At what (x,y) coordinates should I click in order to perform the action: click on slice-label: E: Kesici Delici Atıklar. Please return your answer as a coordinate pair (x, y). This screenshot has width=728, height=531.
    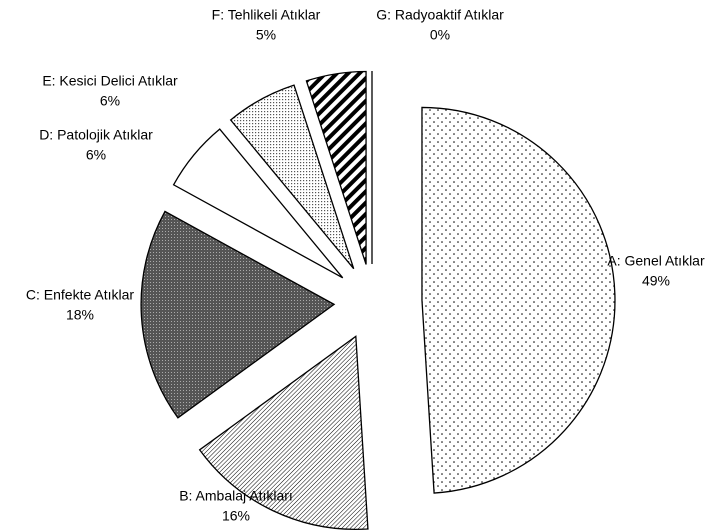
    Looking at the image, I should click on (110, 81).